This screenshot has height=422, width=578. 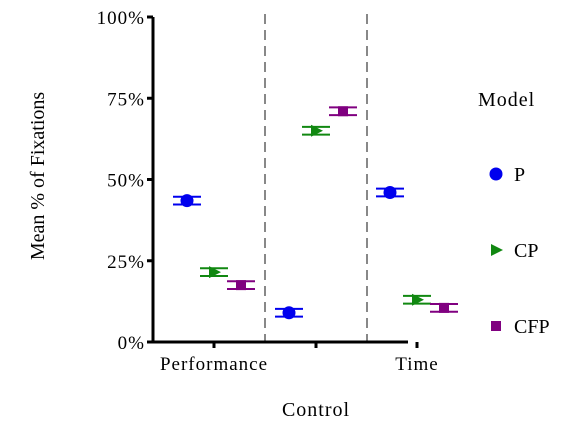 I want to click on legend-label-cfp: CFP, so click(x=532, y=327).